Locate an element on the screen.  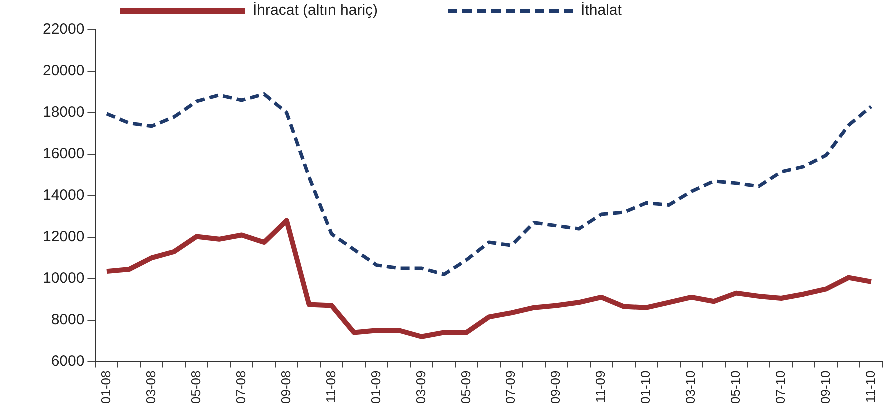
x-tick-label: 09-10 is located at coordinates (826, 387).